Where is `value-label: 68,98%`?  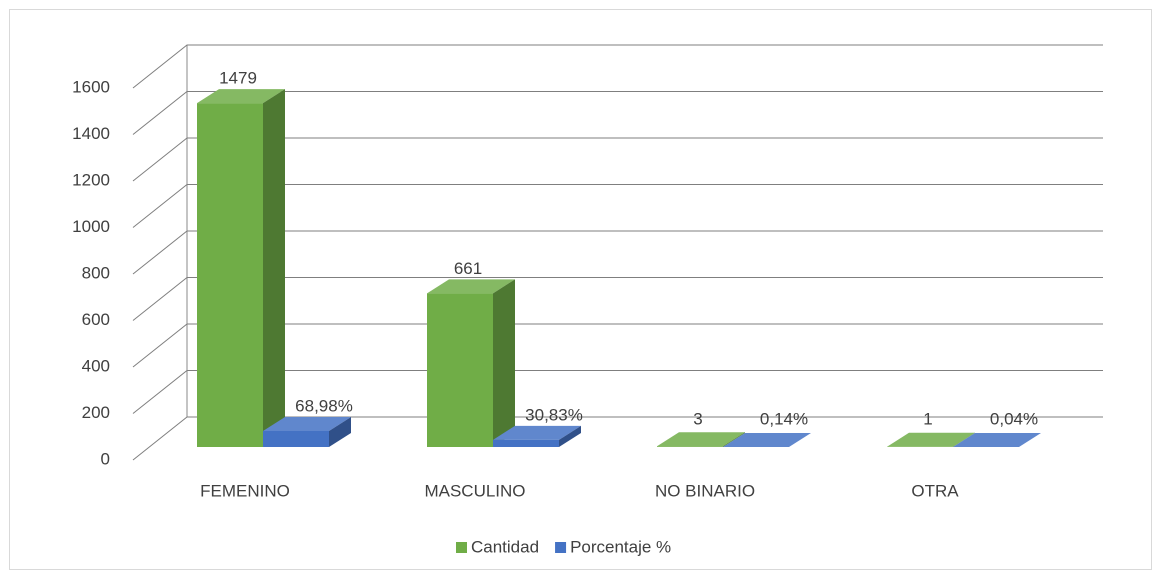
value-label: 68,98% is located at coordinates (324, 405).